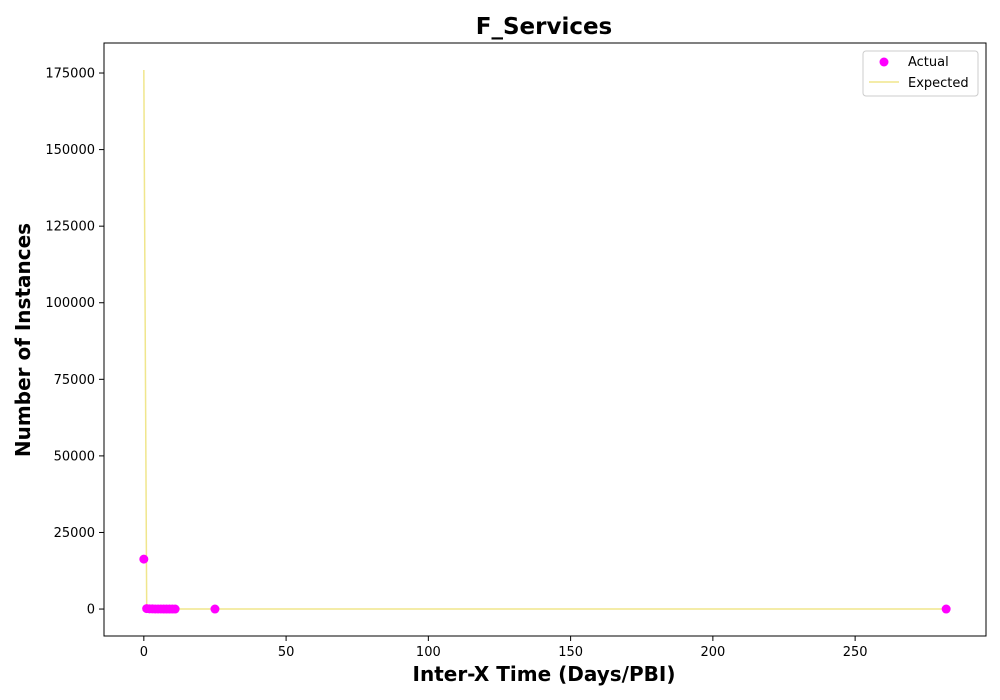 The height and width of the screenshot is (700, 1000). What do you see at coordinates (286, 652) in the screenshot?
I see `x-tick-label: 50` at bounding box center [286, 652].